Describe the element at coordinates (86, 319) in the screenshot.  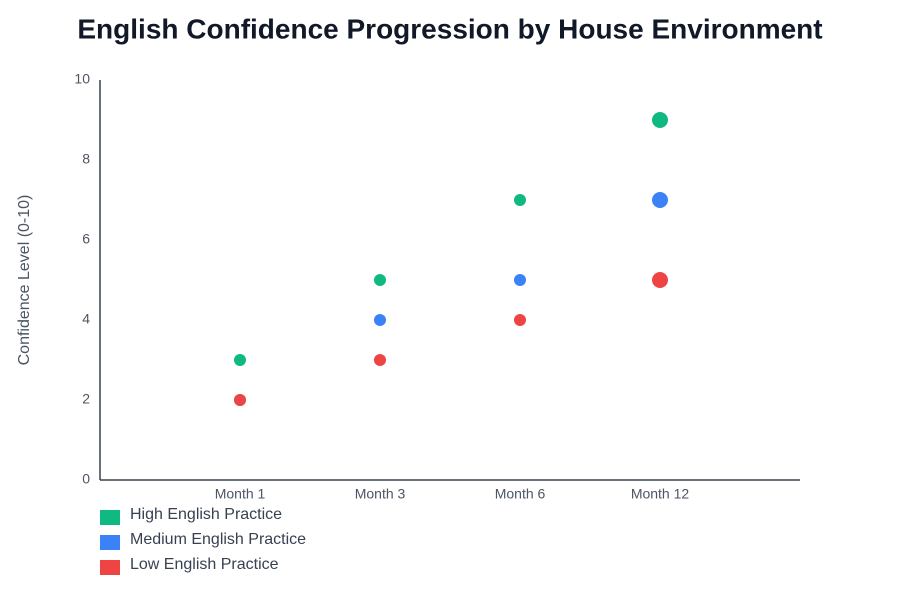
I see `y-tick-label: 4` at that location.